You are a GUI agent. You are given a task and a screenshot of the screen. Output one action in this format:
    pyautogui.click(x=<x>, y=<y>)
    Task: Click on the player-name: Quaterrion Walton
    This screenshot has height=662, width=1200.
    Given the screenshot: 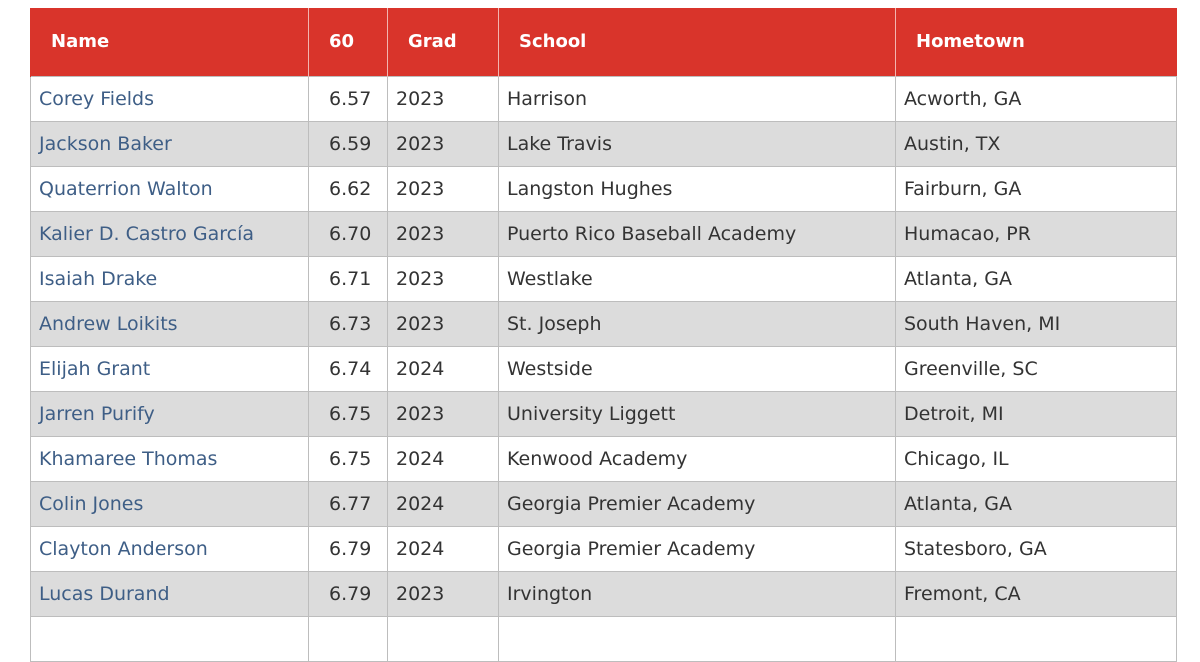 What is the action you would take?
    pyautogui.click(x=169, y=188)
    